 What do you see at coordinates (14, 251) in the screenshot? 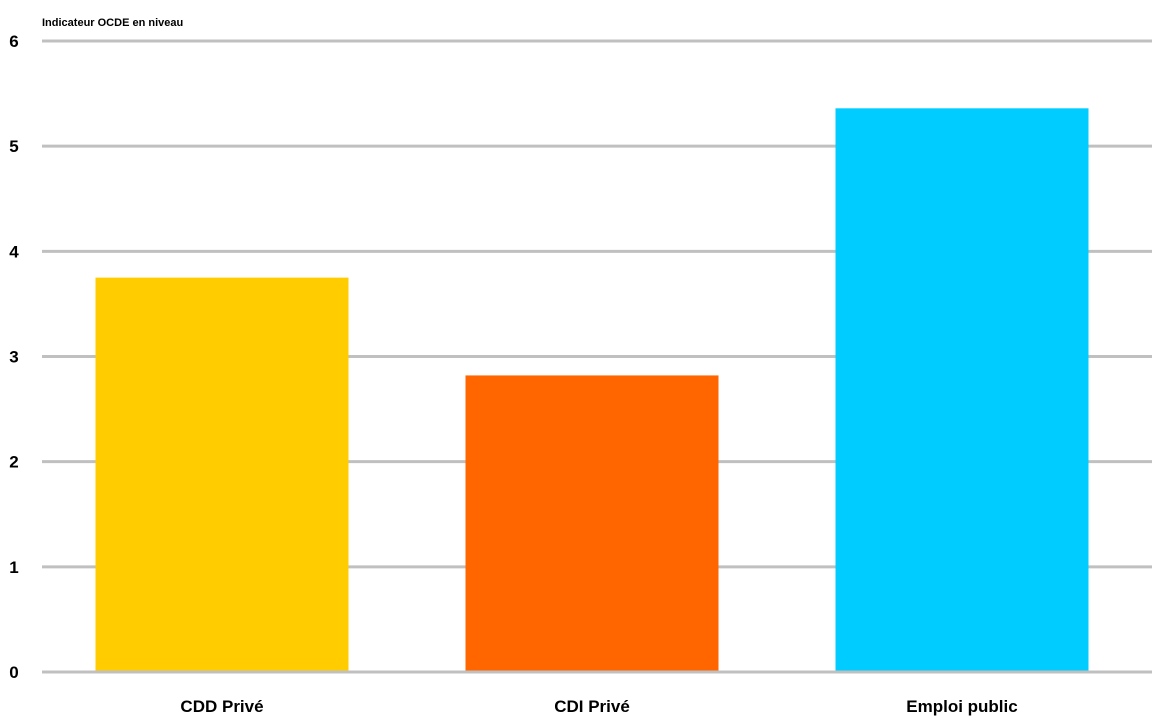
I see `y-tick-label-4: 4` at bounding box center [14, 251].